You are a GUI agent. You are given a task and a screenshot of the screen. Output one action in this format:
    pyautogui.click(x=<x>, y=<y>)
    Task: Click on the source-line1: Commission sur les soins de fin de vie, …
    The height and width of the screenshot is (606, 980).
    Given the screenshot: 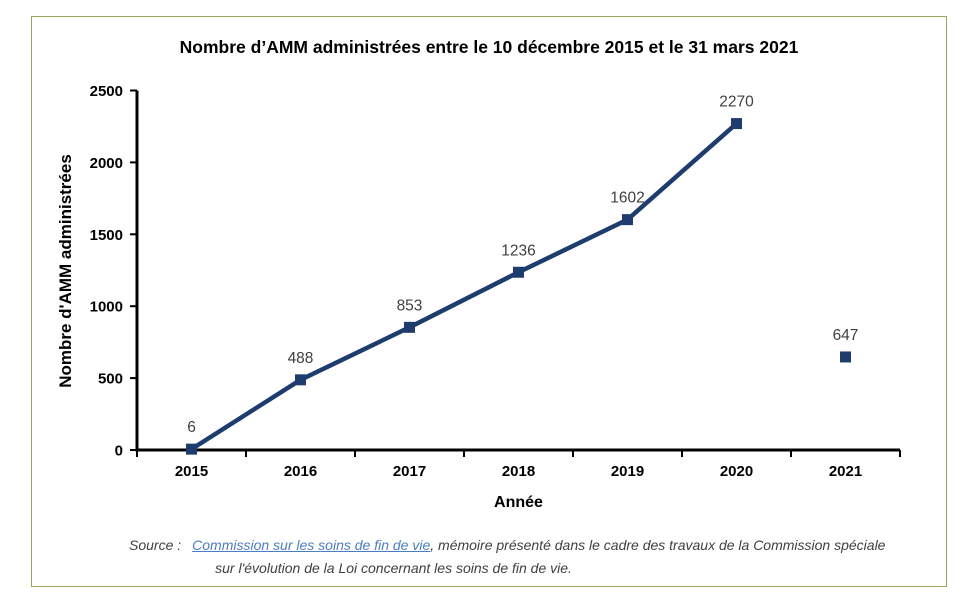 What is the action you would take?
    pyautogui.click(x=538, y=545)
    